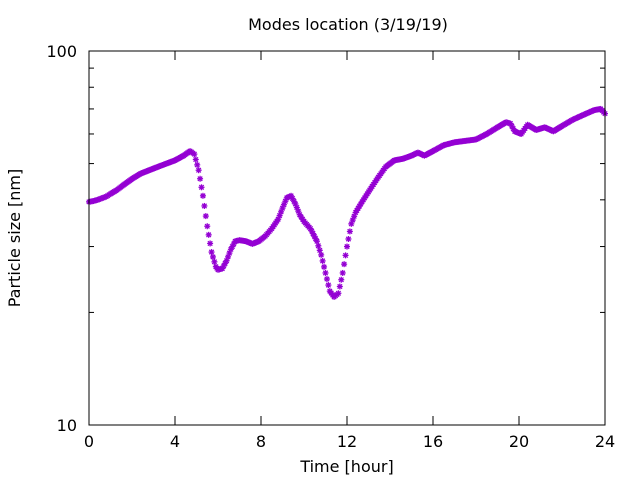 This screenshot has height=480, width=640. Describe the element at coordinates (348, 24) in the screenshot. I see `chart-title: Modes location (3/19/19)` at that location.